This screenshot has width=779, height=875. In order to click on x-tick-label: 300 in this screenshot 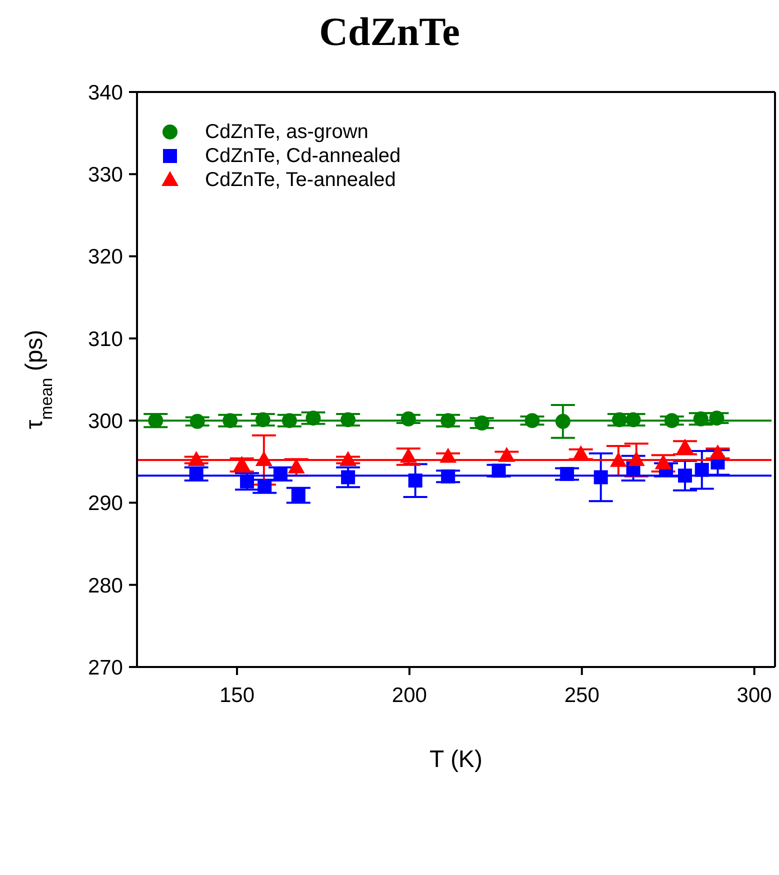, I will do `click(754, 695)`.